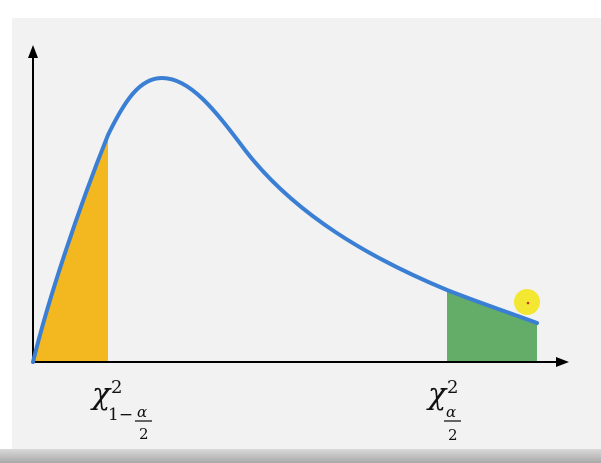 The image size is (601, 463). I want to click on right-tail-region, so click(492, 326).